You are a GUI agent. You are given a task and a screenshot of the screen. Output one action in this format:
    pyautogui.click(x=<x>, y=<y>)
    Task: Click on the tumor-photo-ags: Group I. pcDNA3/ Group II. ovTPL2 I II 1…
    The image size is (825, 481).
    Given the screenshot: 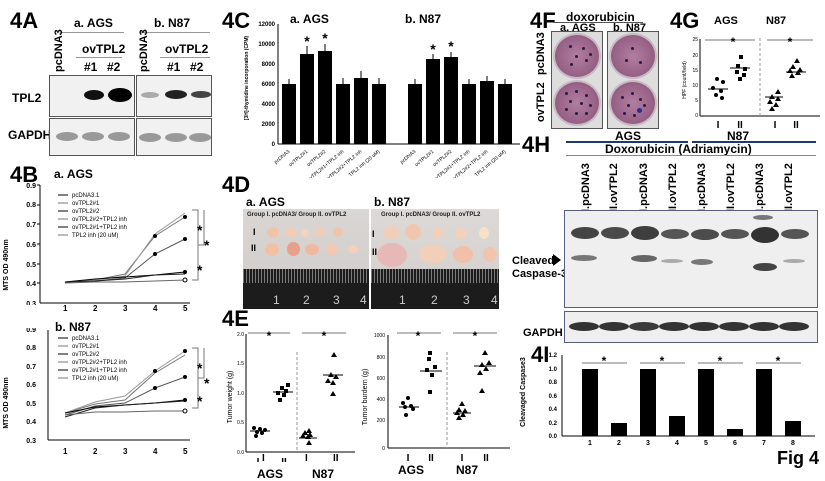 What is the action you would take?
    pyautogui.click(x=306, y=259)
    